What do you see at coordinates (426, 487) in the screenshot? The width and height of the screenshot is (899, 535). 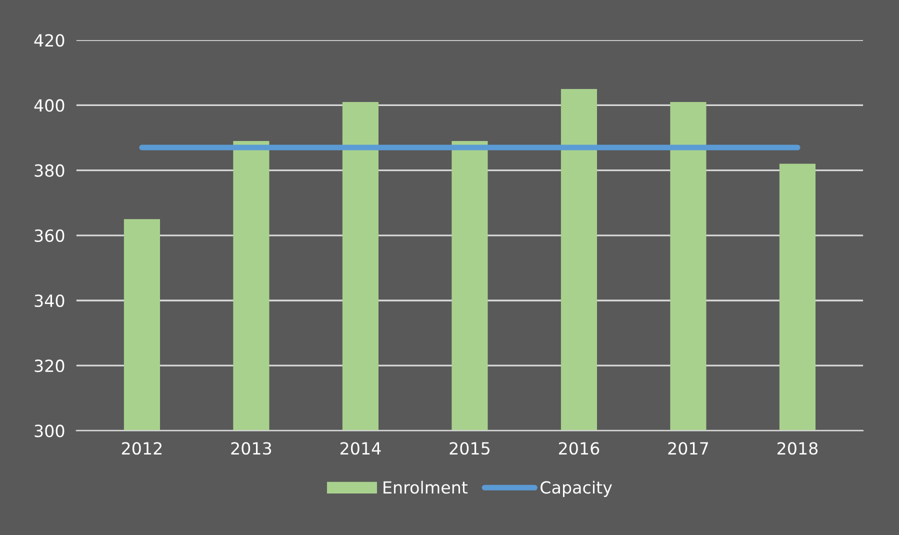 I see `legend-label: Enrolment` at bounding box center [426, 487].